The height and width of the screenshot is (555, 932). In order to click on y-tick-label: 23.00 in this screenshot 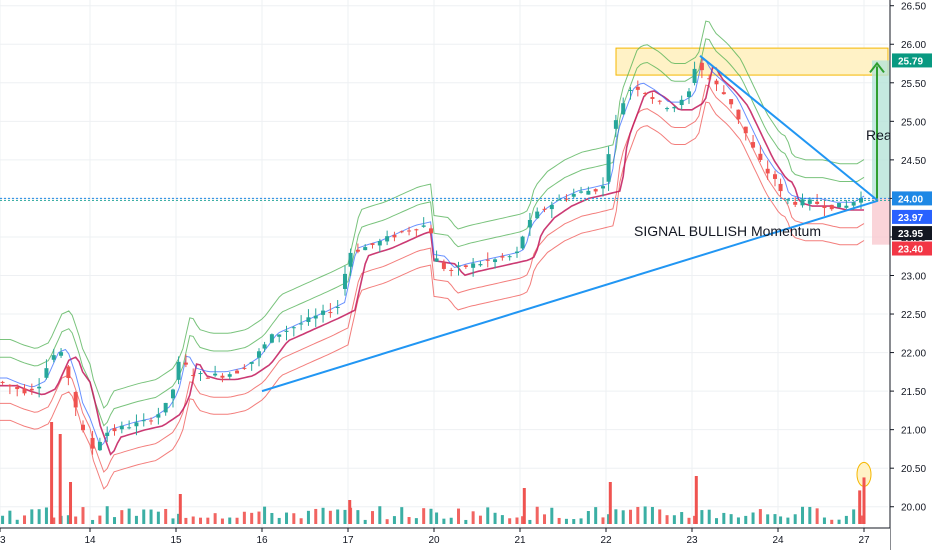, I will do `click(913, 276)`.